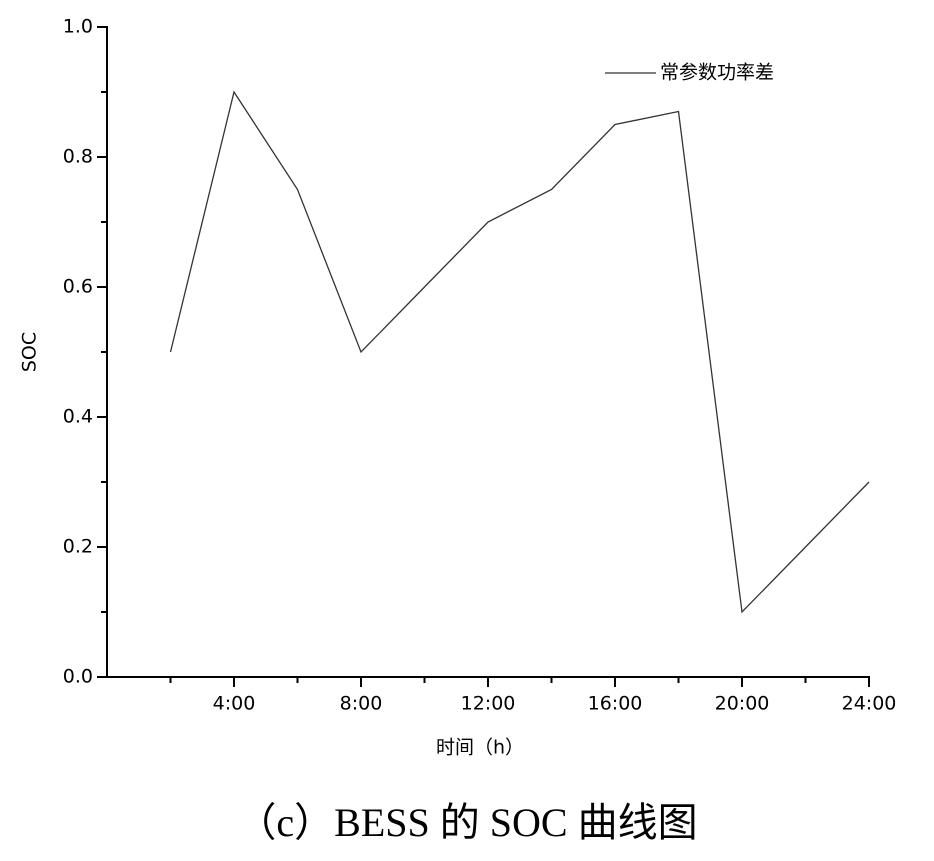  I want to click on x-tick-label: 24:00, so click(869, 704).